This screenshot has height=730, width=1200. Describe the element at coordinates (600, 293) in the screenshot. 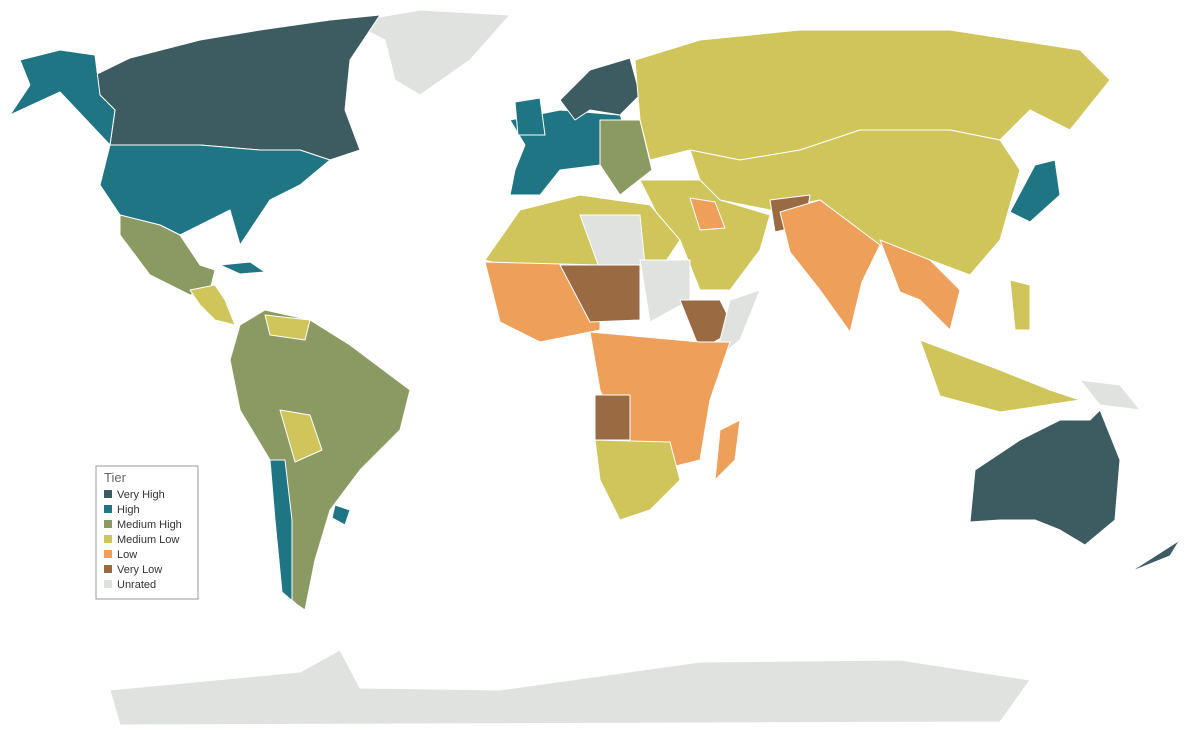

I see `sahel` at that location.